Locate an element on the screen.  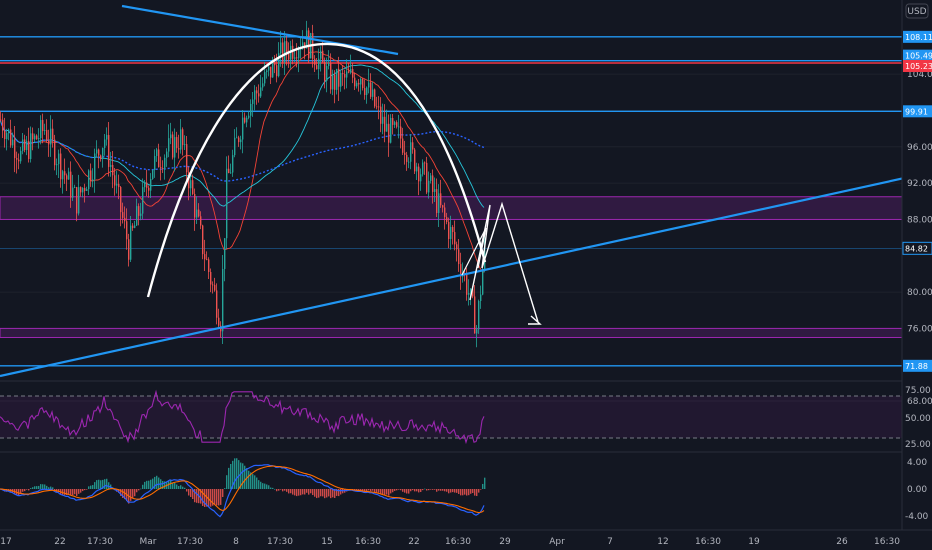
currency-badge is located at coordinates (917, 11).